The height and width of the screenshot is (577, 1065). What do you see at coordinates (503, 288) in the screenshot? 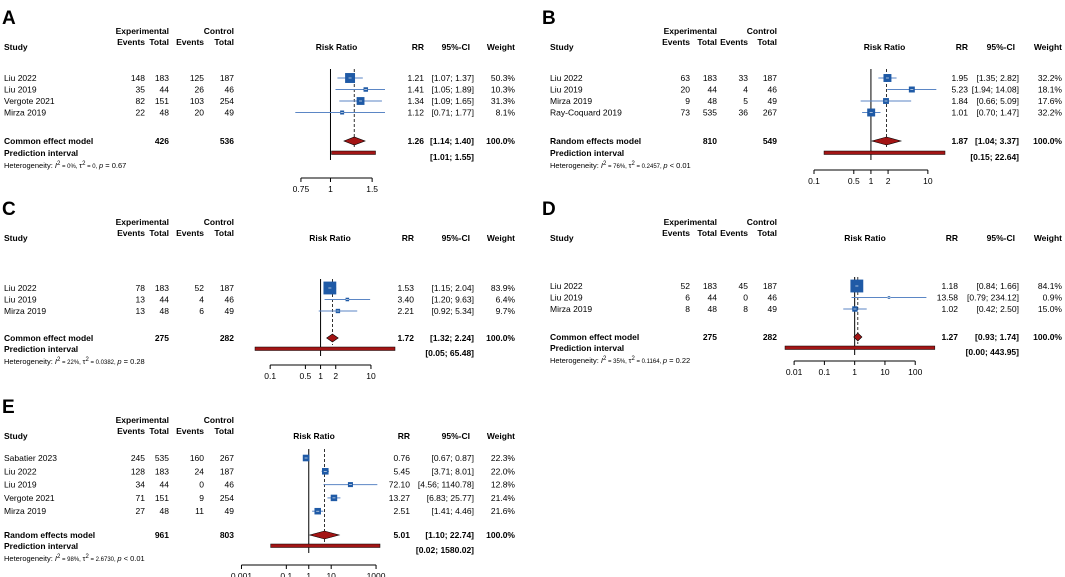
I see `study-weight: 83.9%` at bounding box center [503, 288].